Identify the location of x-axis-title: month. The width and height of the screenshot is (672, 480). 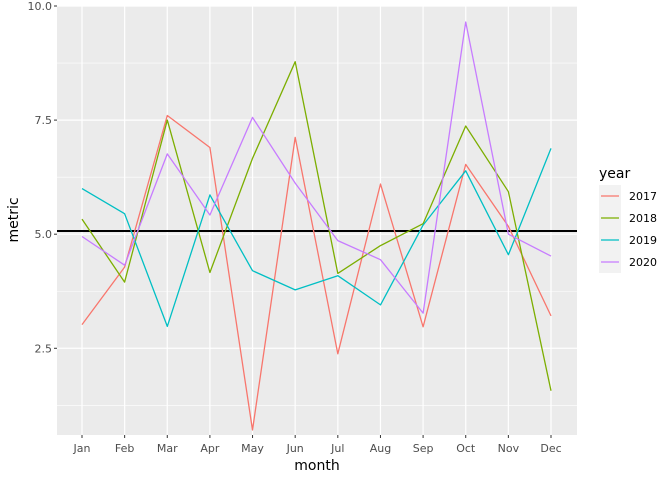
(316, 466).